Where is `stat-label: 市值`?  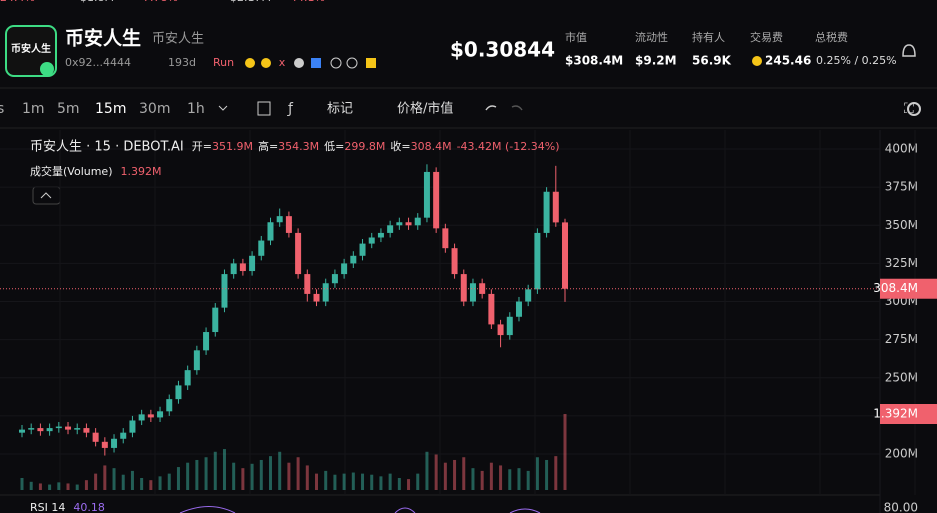 stat-label: 市值 is located at coordinates (576, 37).